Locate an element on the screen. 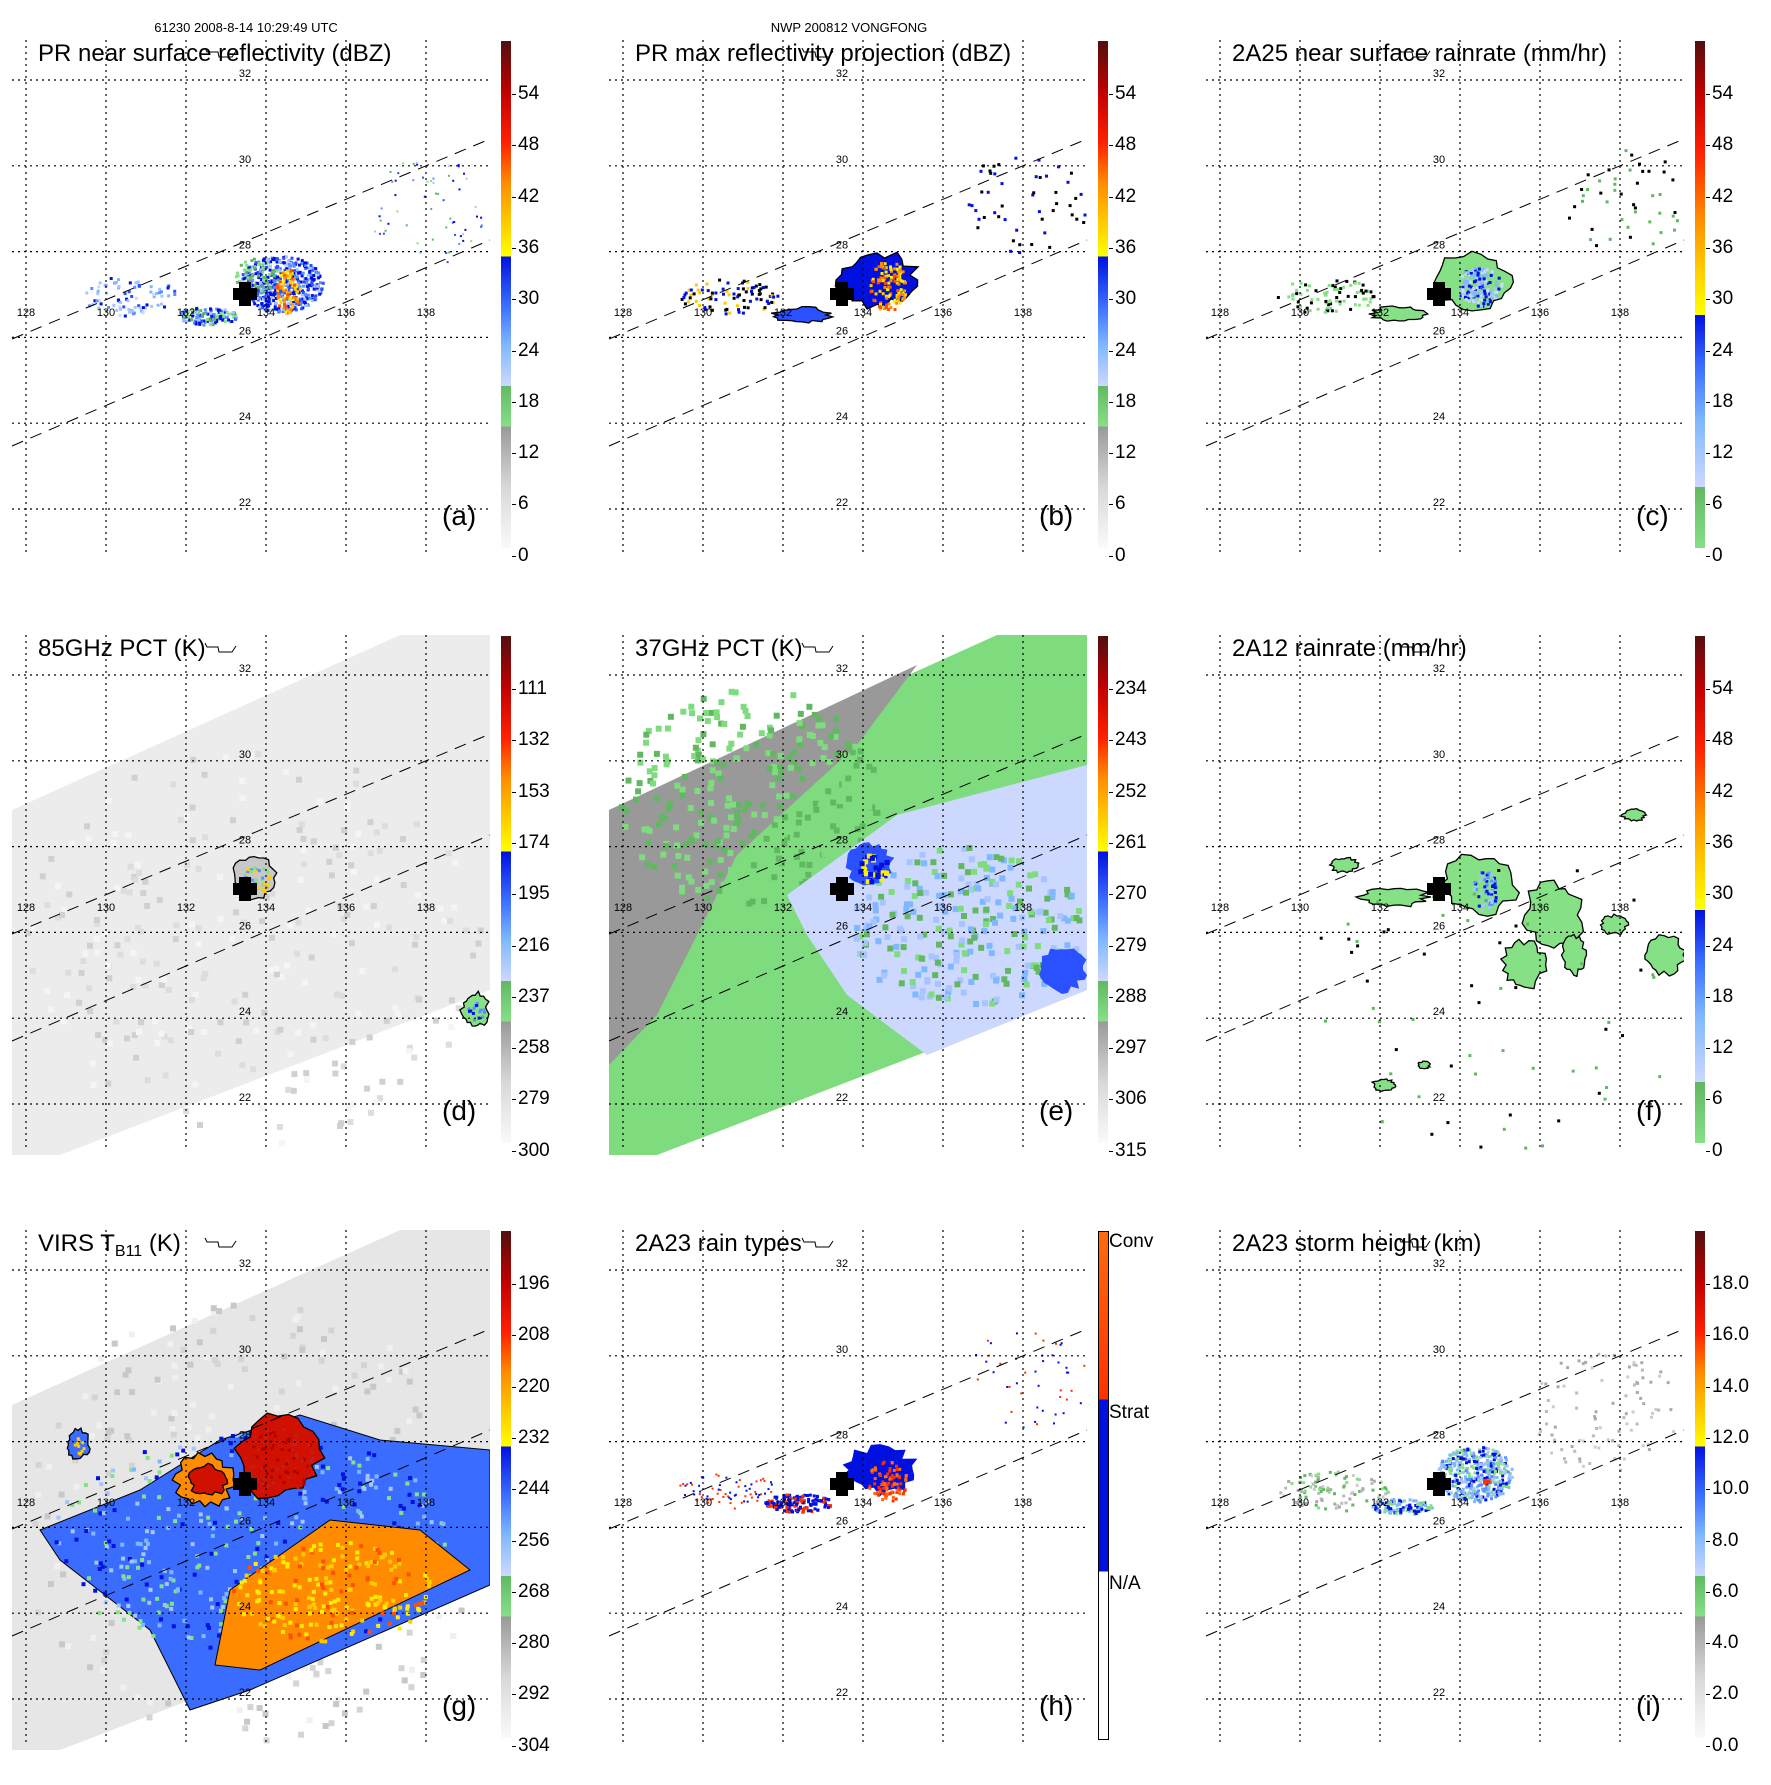 The image size is (1771, 1785). lat-label: 30 is located at coordinates (1439, 160).